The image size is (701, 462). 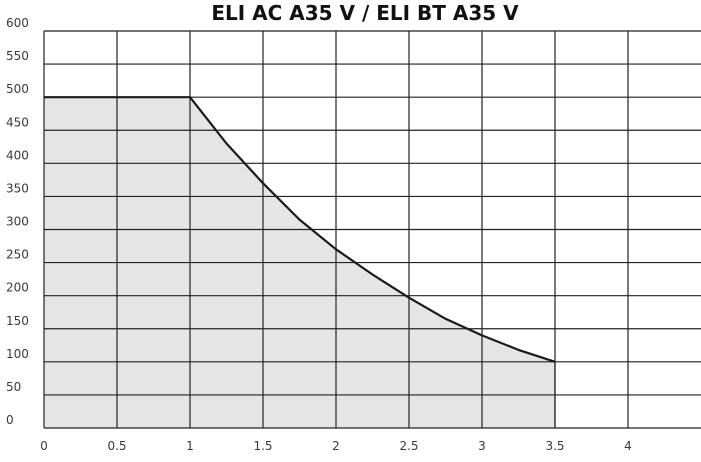 What do you see at coordinates (17, 56) in the screenshot?
I see `y-tick-label: 550` at bounding box center [17, 56].